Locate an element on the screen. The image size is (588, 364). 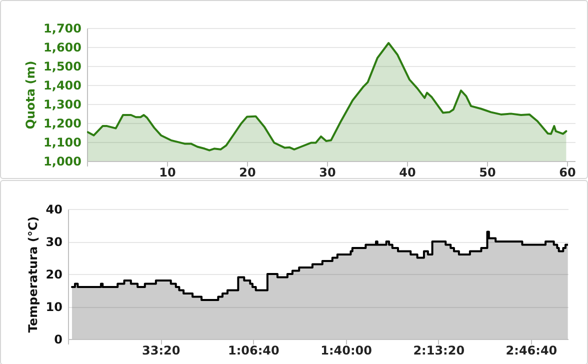
y-tick-label: 20 is located at coordinates (54, 275).